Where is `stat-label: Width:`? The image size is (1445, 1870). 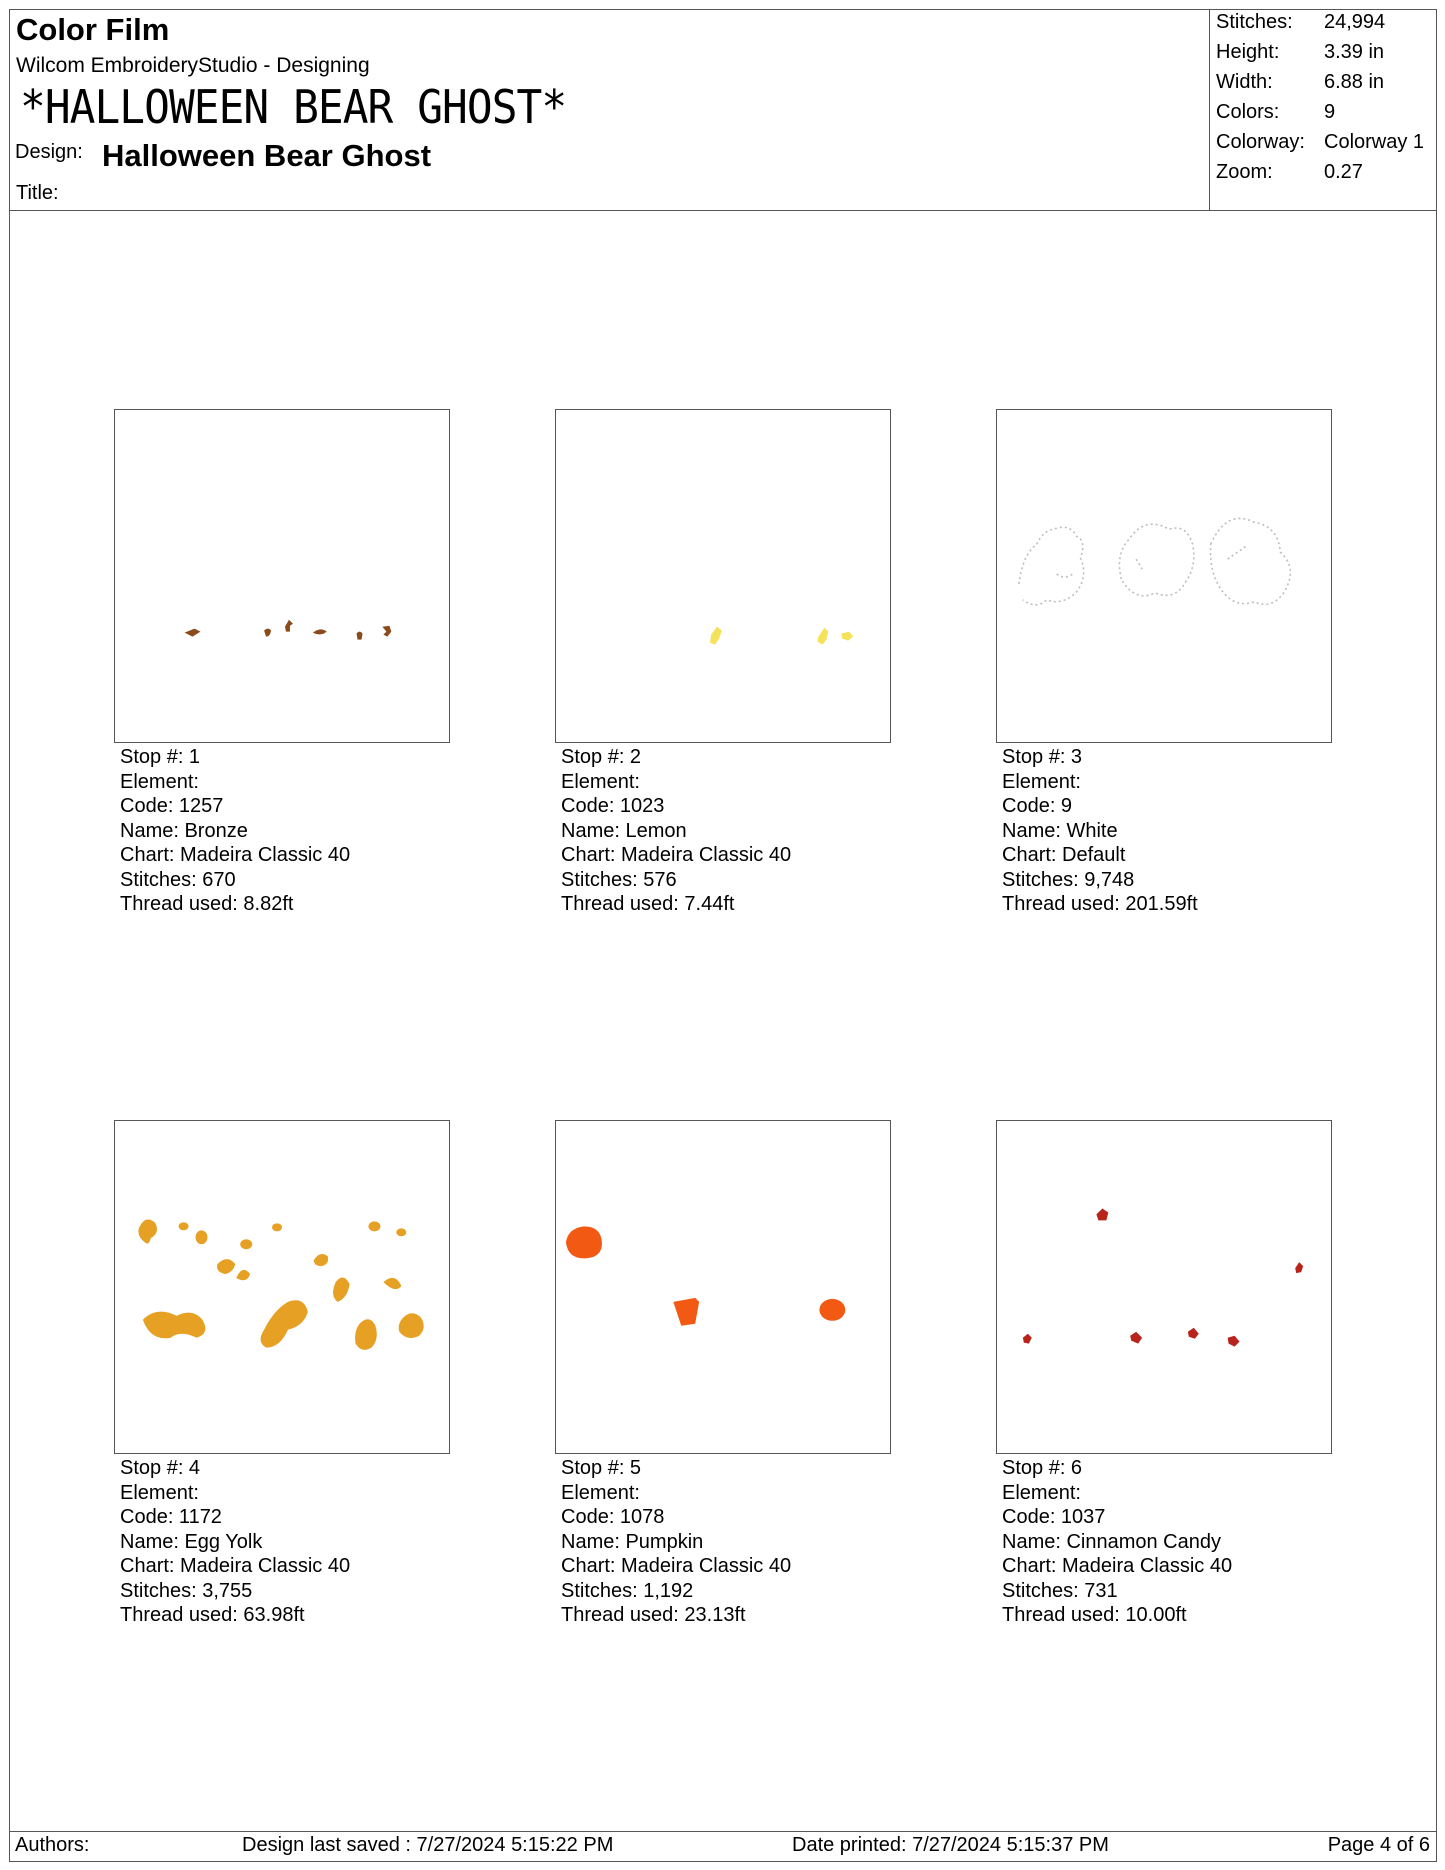
stat-label: Width: is located at coordinates (1244, 82).